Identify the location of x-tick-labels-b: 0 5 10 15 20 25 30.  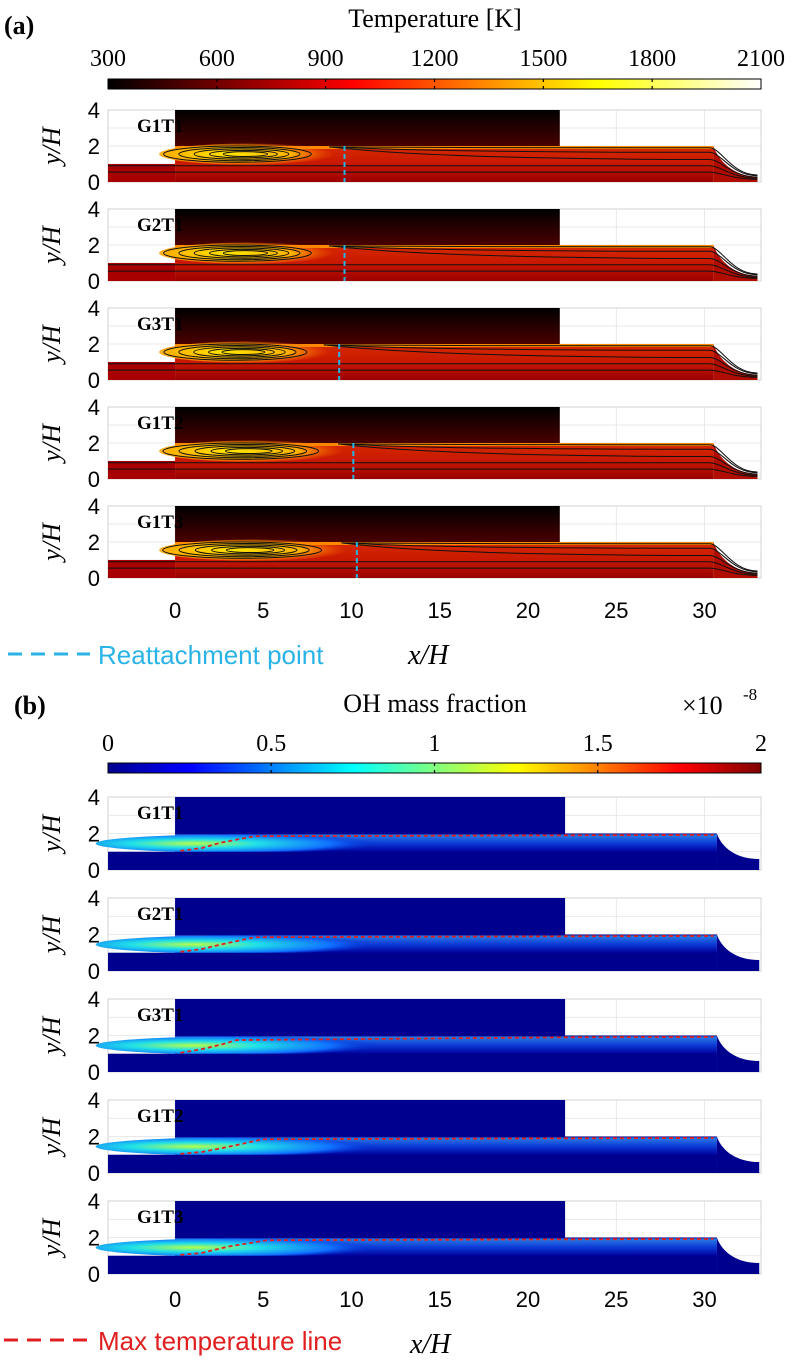
(443, 1299).